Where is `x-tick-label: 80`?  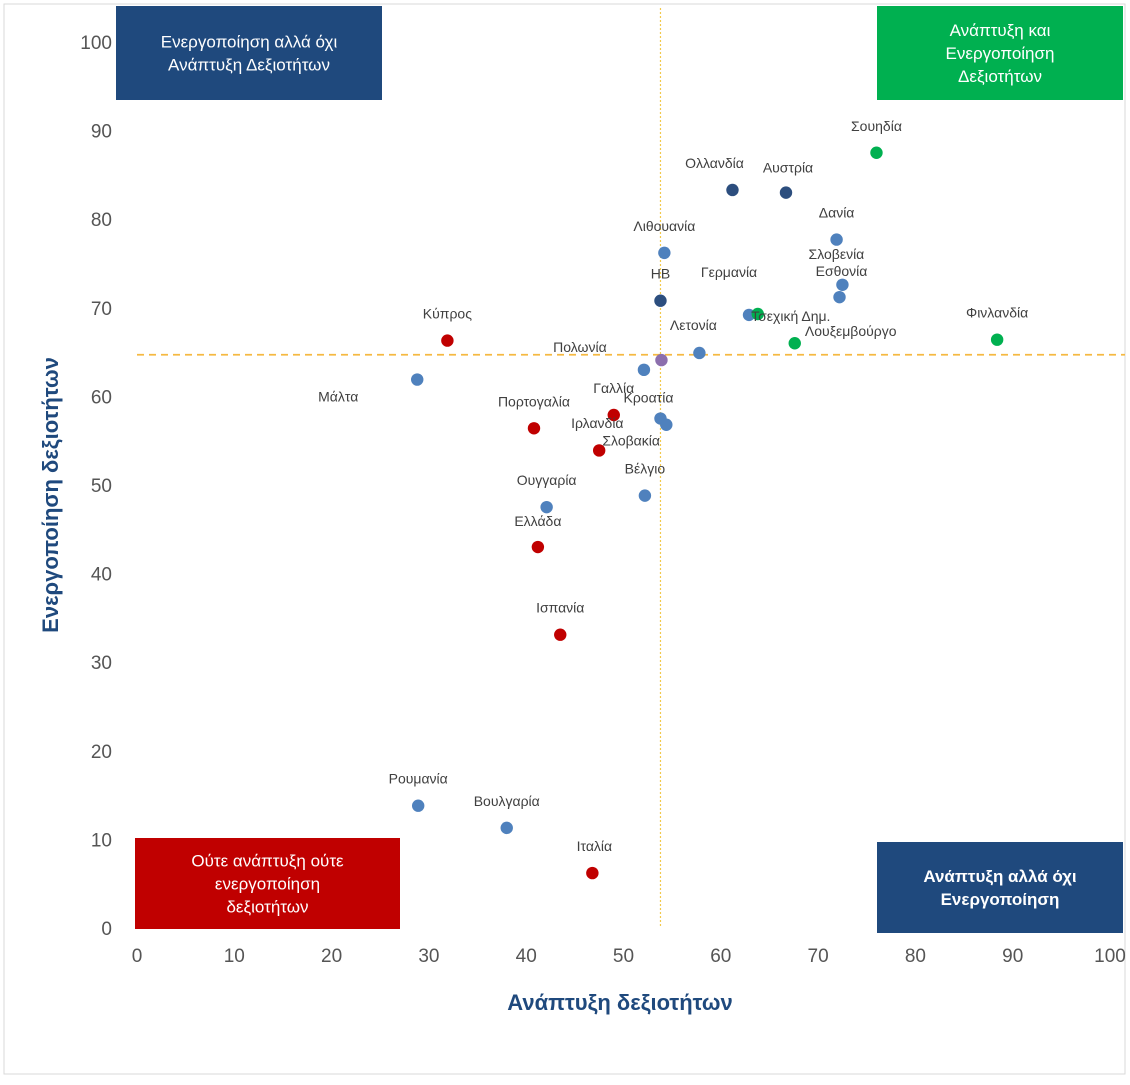 x-tick-label: 80 is located at coordinates (915, 956).